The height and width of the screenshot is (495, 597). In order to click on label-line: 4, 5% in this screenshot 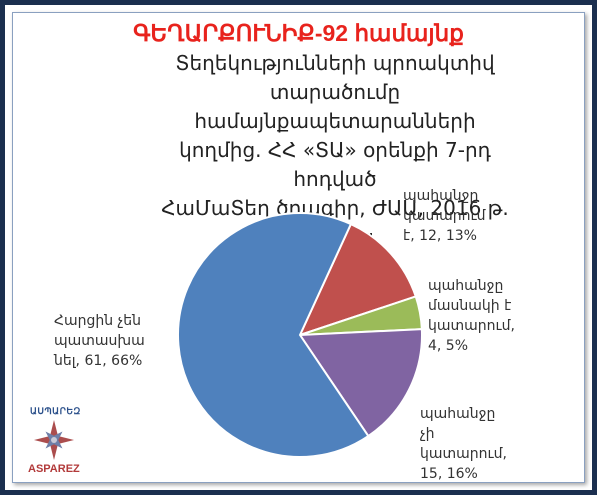, I will do `click(448, 346)`.